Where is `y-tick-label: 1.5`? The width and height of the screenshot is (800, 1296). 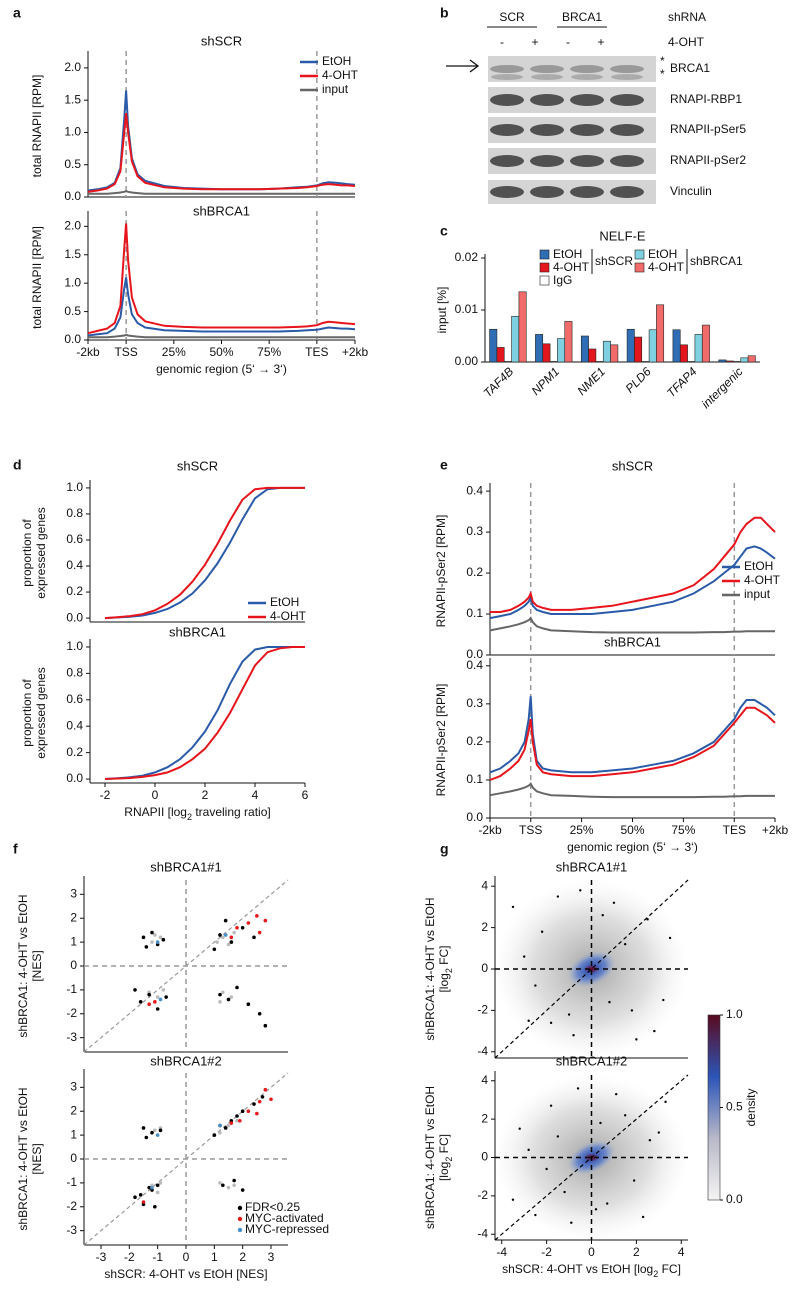
y-tick-label: 1.5 is located at coordinates (72, 254).